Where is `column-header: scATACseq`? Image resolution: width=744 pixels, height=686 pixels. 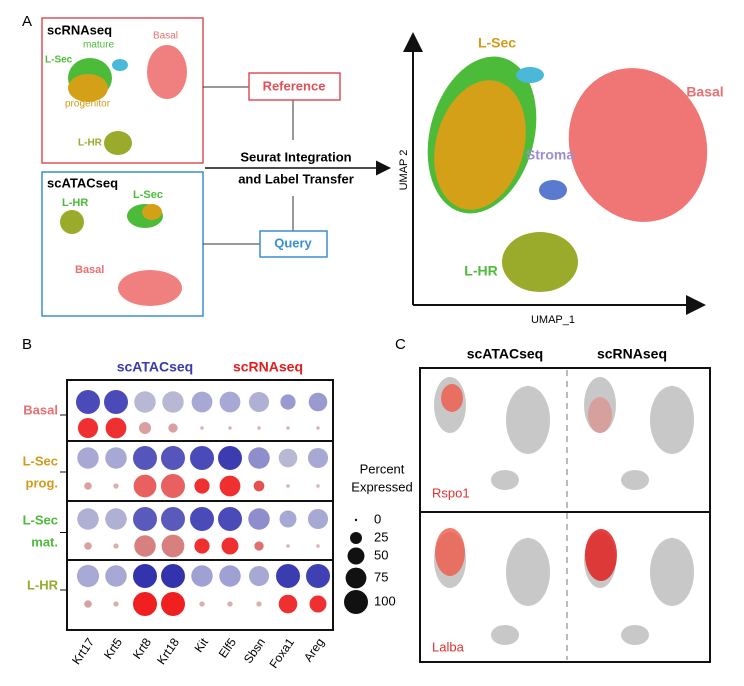
column-header: scATACseq is located at coordinates (505, 354).